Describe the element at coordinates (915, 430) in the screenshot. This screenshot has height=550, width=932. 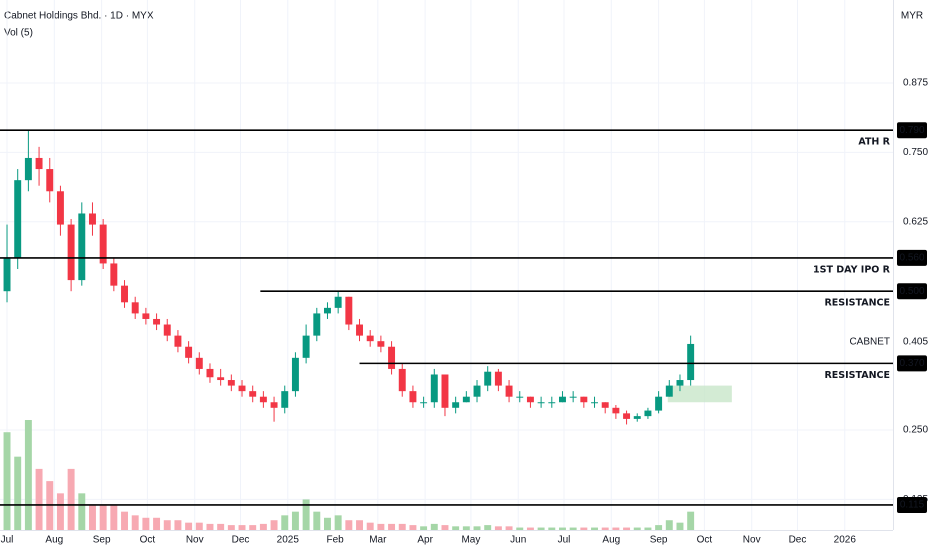
I see `y-tick-label: 0.250` at that location.